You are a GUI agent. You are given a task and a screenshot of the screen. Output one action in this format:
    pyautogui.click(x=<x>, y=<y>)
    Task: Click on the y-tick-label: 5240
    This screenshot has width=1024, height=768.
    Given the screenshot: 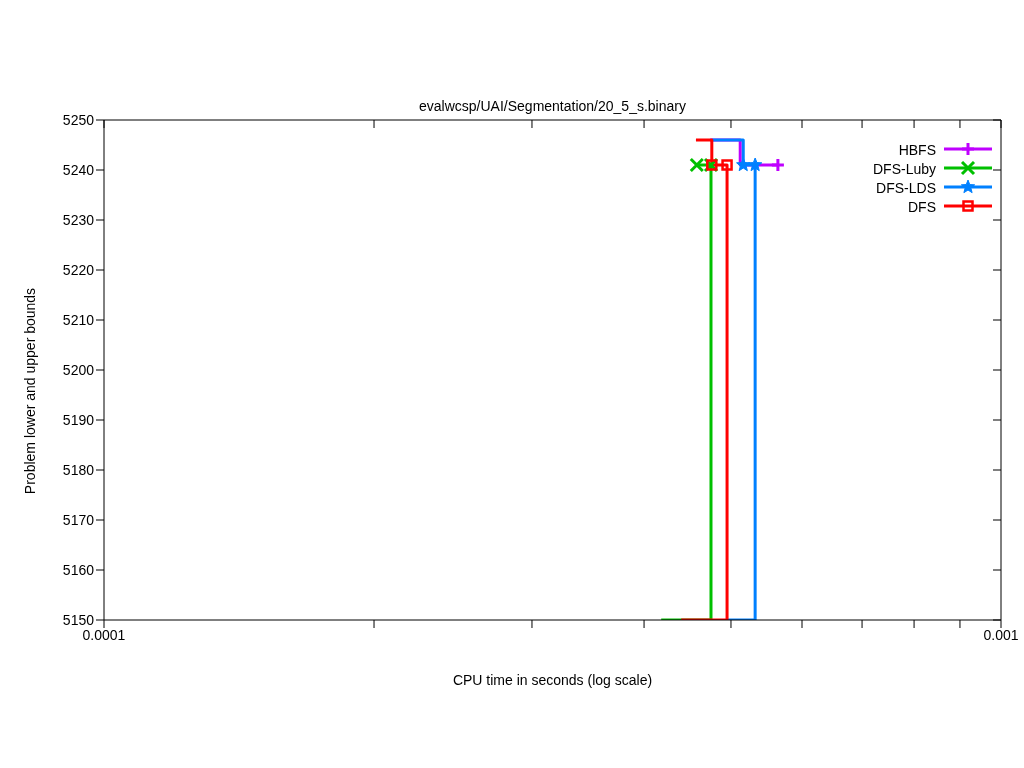 What is the action you would take?
    pyautogui.click(x=78, y=169)
    